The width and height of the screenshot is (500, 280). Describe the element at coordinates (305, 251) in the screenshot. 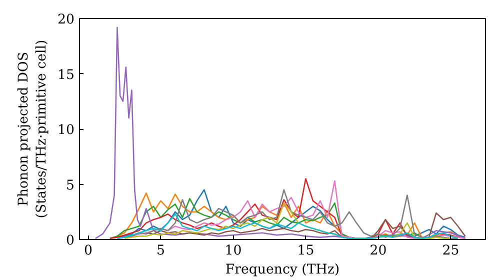

I see `x-tick-label: 15` at that location.